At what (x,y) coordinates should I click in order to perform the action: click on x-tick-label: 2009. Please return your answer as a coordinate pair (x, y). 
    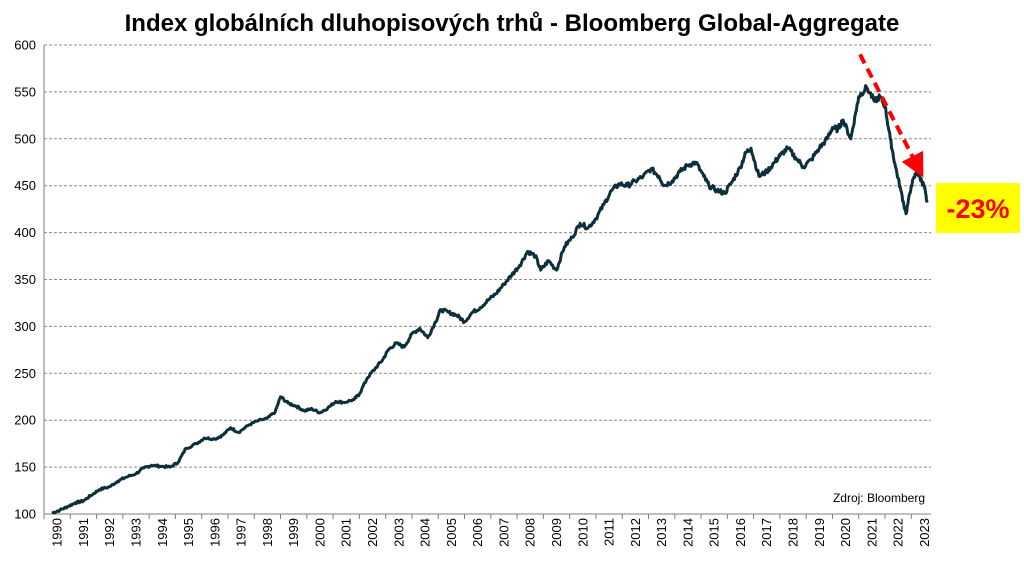
    Looking at the image, I should click on (556, 532).